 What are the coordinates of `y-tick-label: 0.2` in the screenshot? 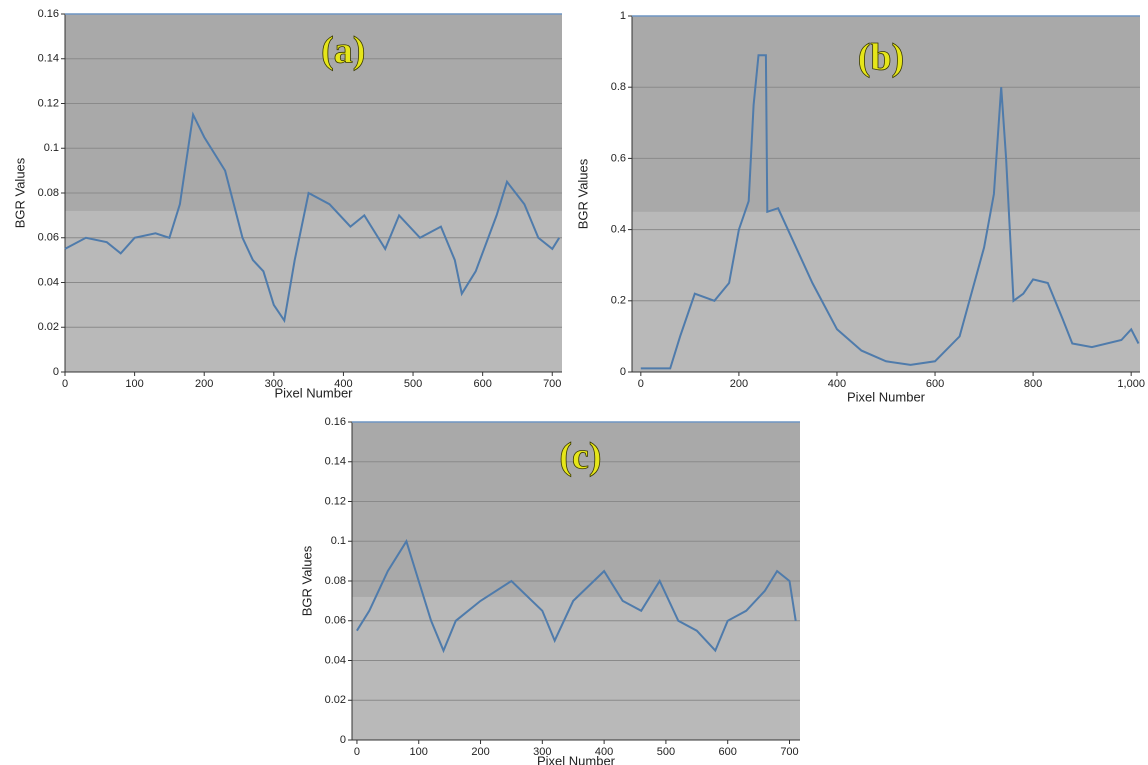 It's located at (618, 301).